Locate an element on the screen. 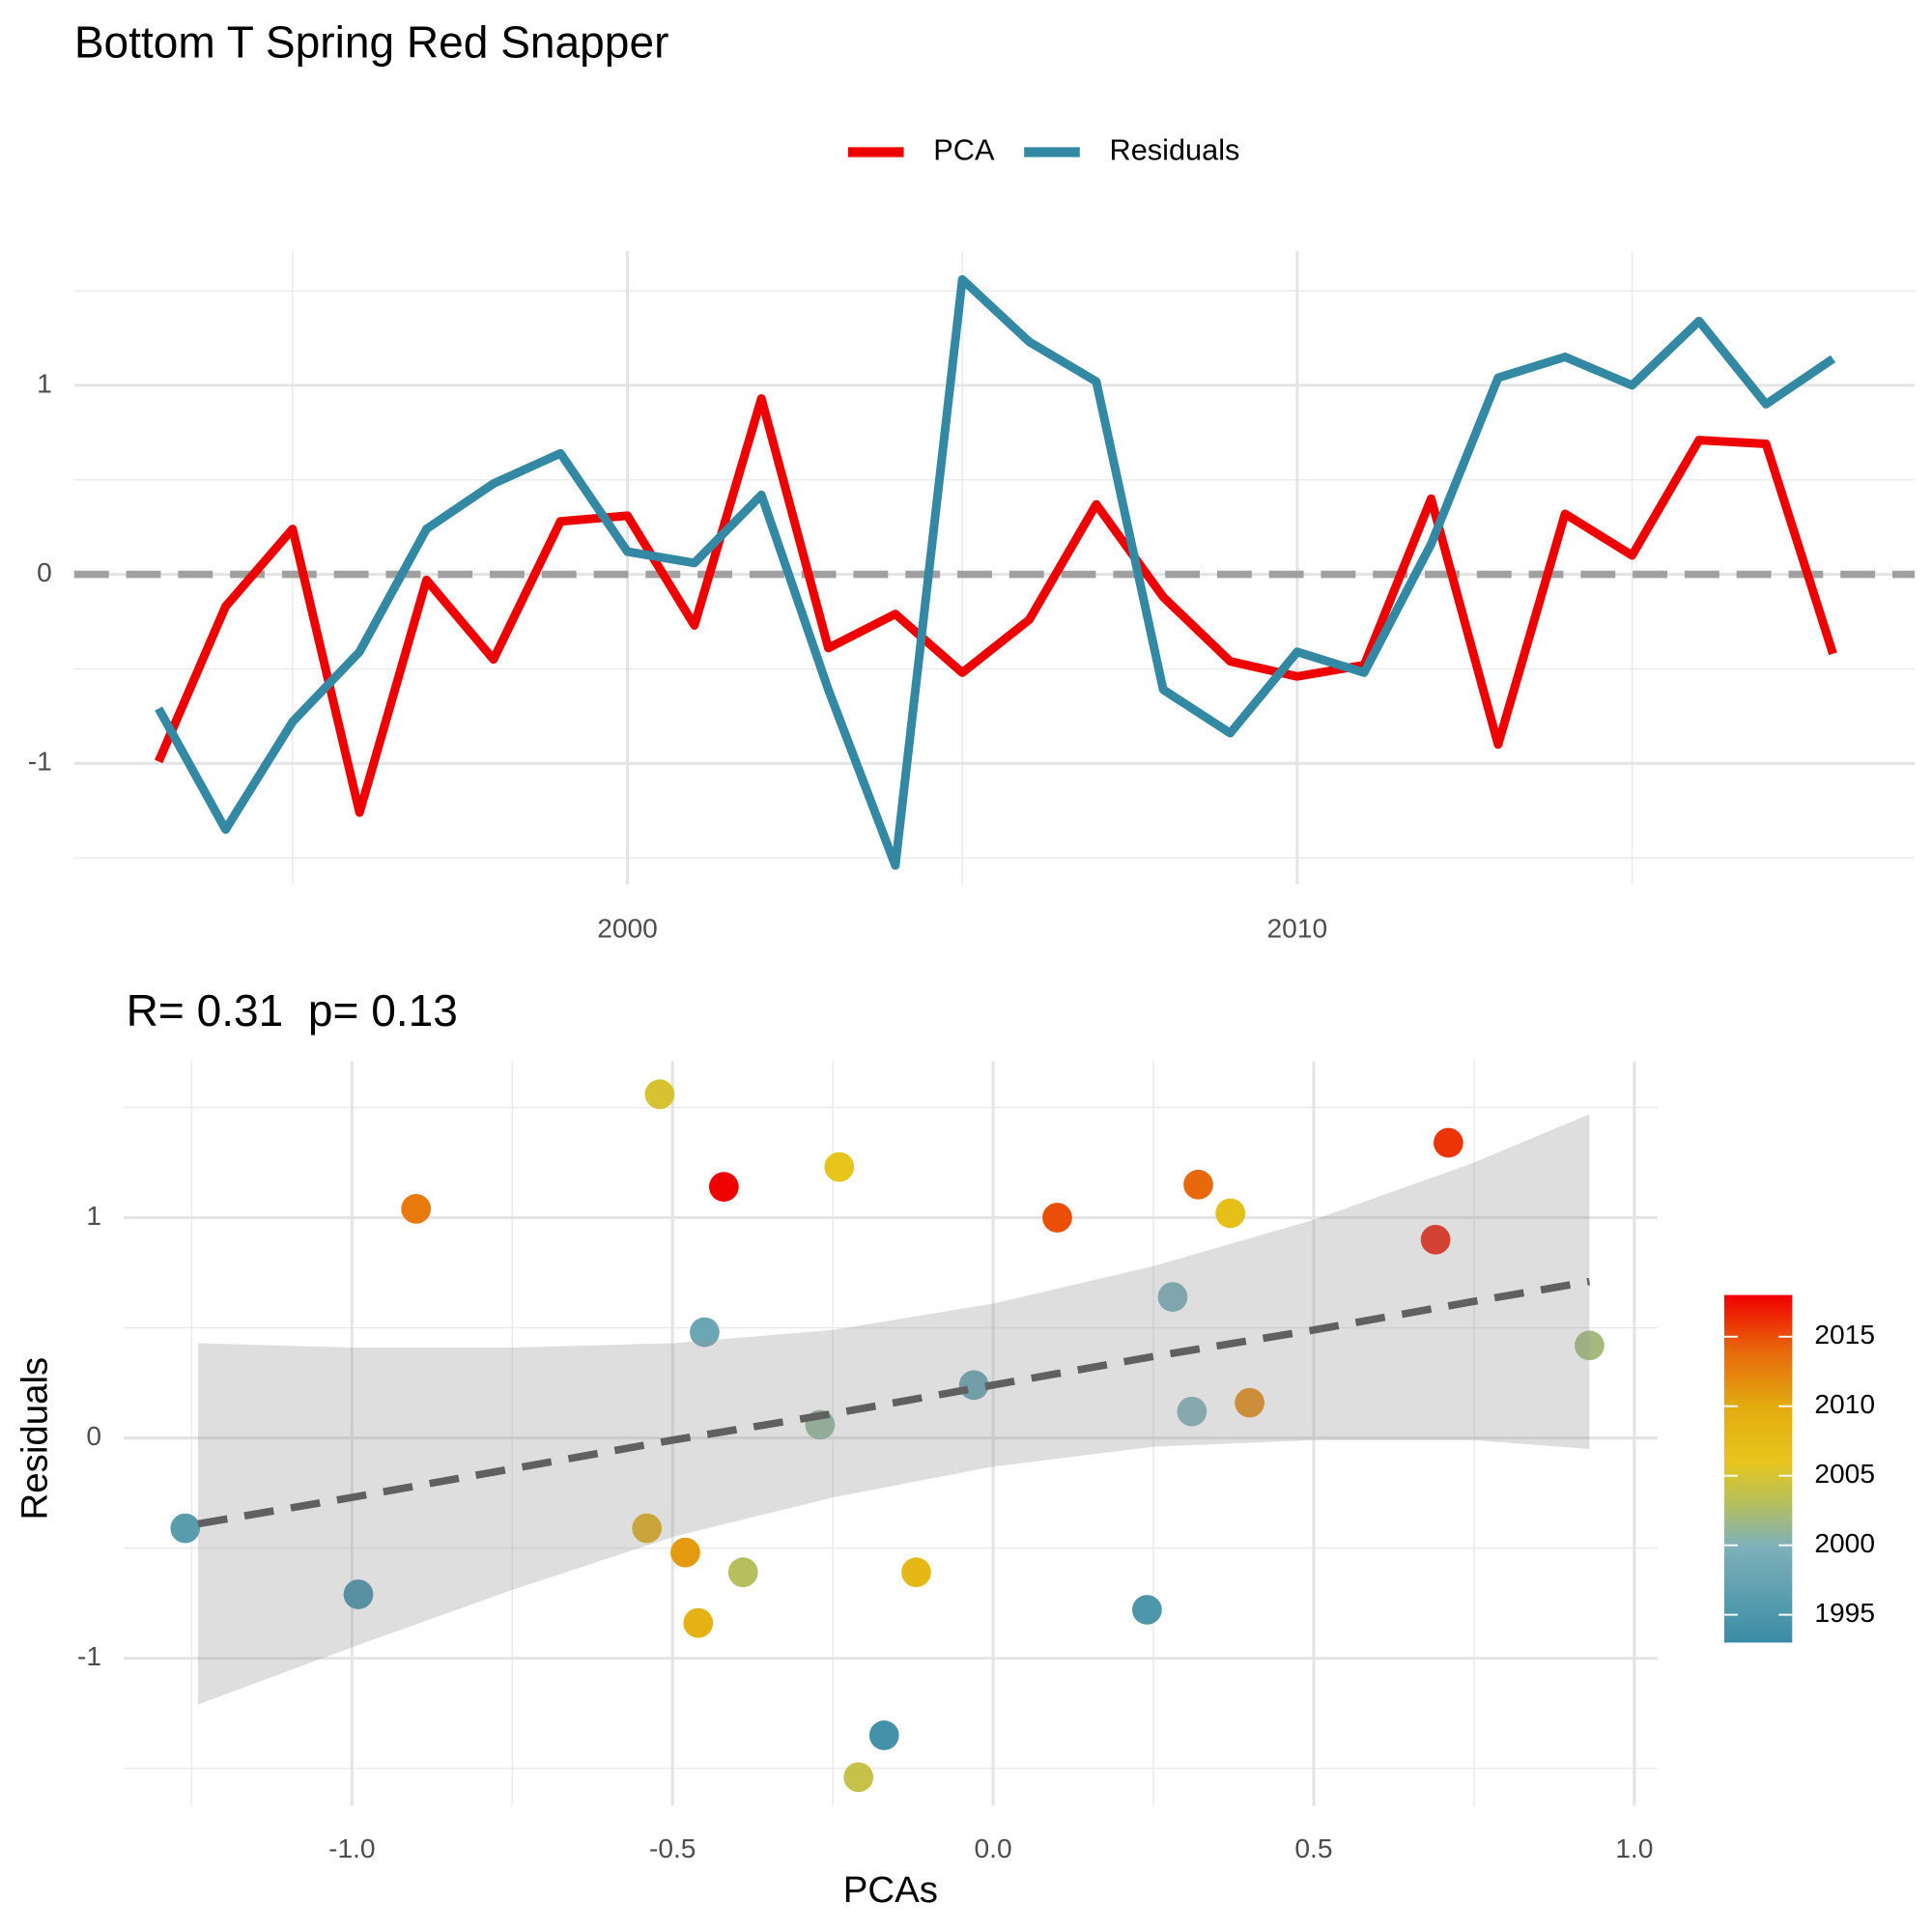  x-tick-label: -1.0 is located at coordinates (352, 1848).